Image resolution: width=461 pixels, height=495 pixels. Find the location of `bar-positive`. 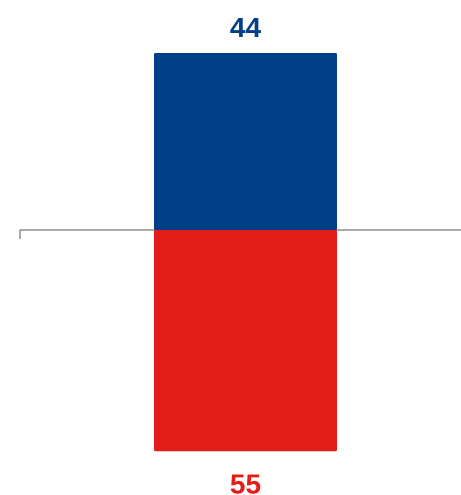

bar-positive is located at coordinates (245, 141).